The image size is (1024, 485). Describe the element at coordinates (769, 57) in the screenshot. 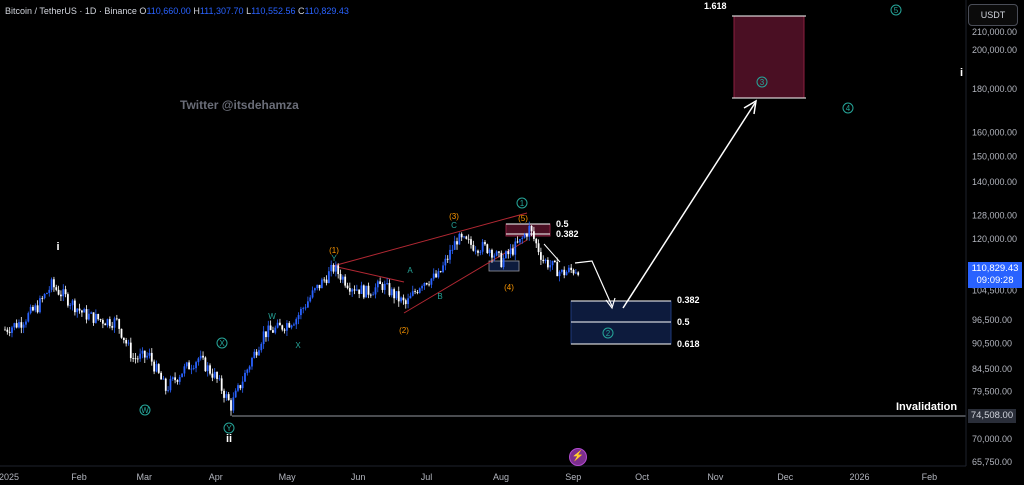

I see `target-zone-box` at that location.